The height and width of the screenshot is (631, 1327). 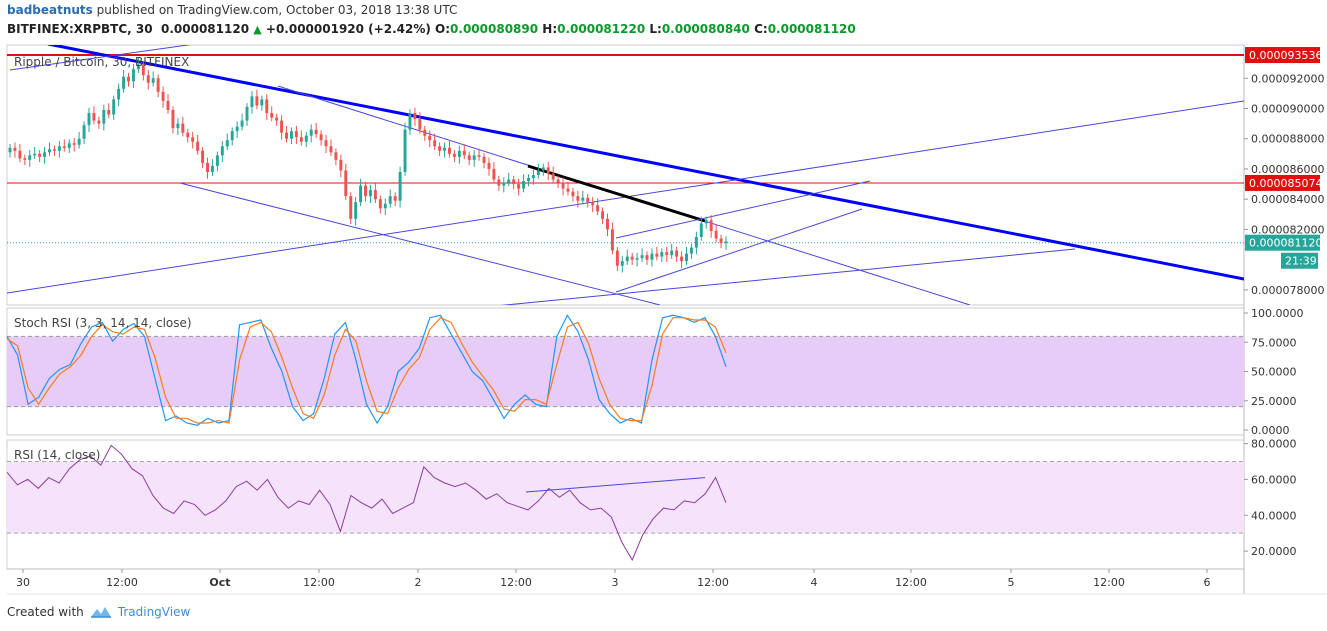 I want to click on time-tick-label: 6, so click(x=1207, y=582).